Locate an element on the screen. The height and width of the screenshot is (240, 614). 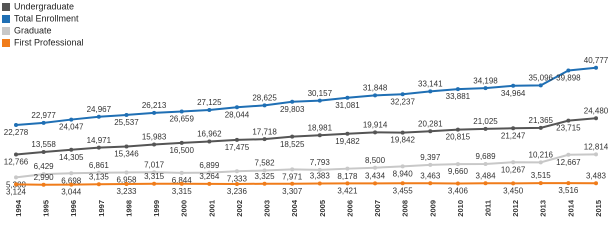
x-tick-label: 2011 is located at coordinates (488, 208).